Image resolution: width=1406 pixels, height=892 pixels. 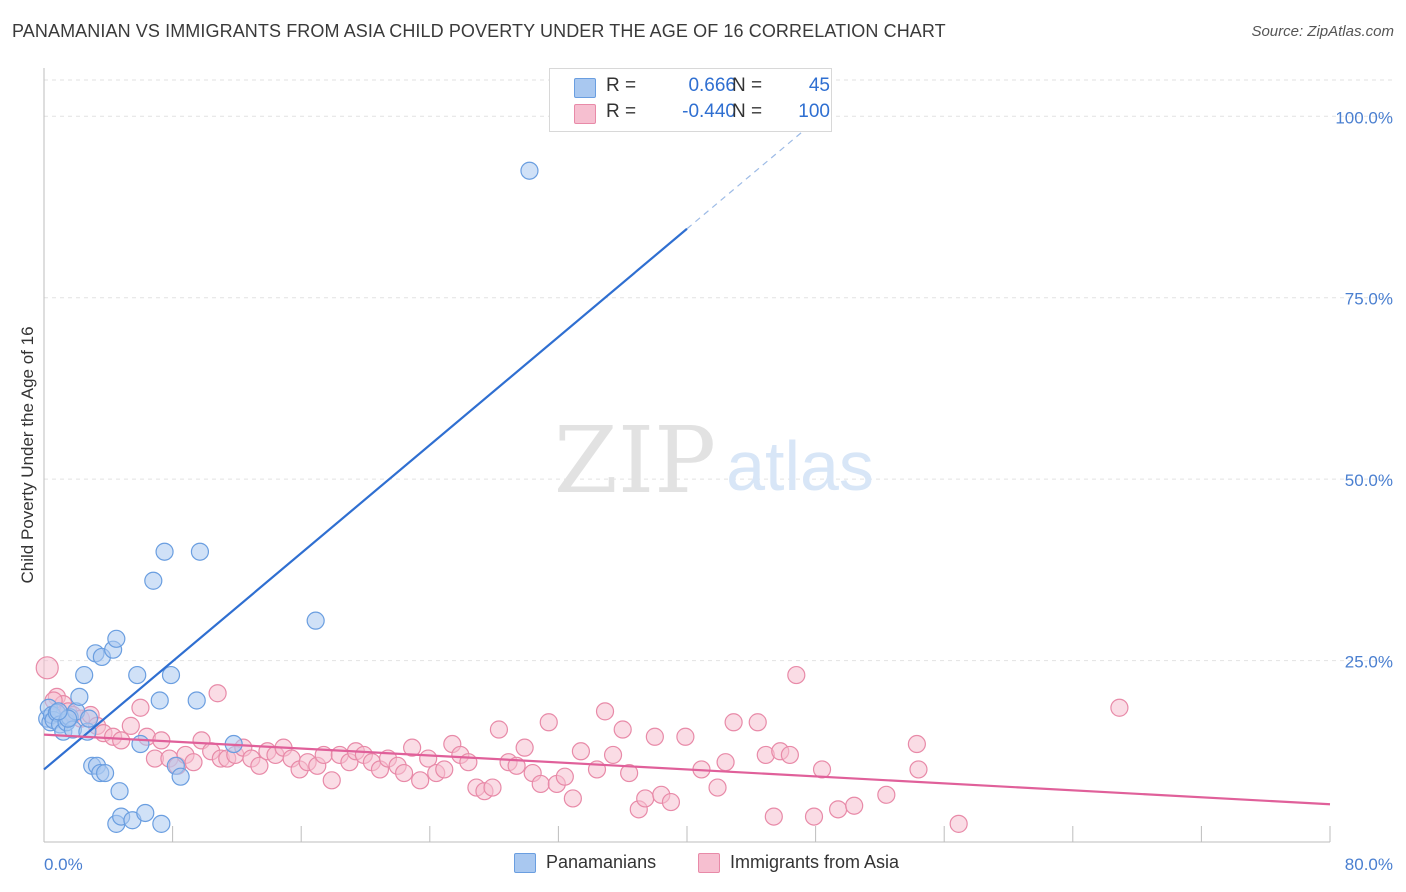 I want to click on stats-legend: R = 0.666 N = 45 R = -0.440 N = 100, so click(x=690, y=100).